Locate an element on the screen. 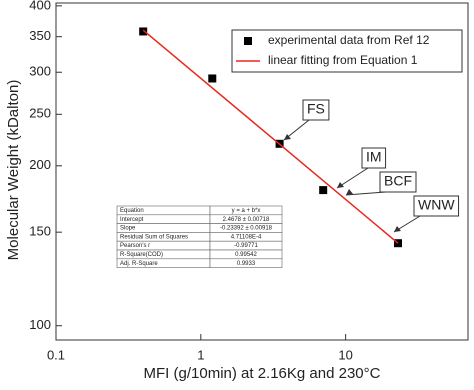 This screenshot has width=474, height=390. table-text: -0.99771 is located at coordinates (246, 246).